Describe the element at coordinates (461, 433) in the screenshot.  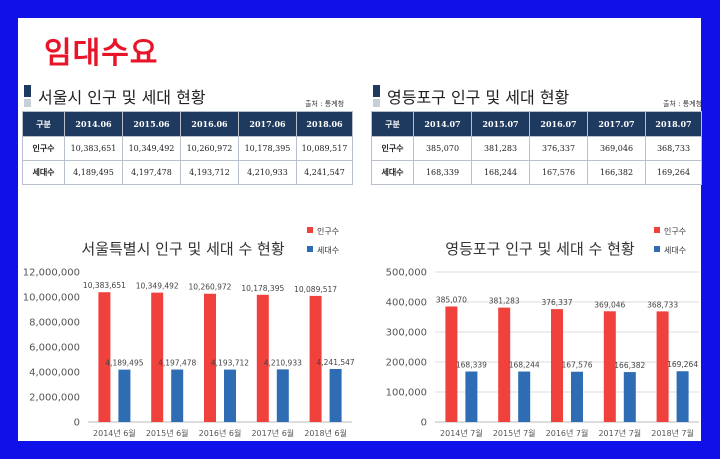
I see `x-tick-label: 2014년 7월` at that location.